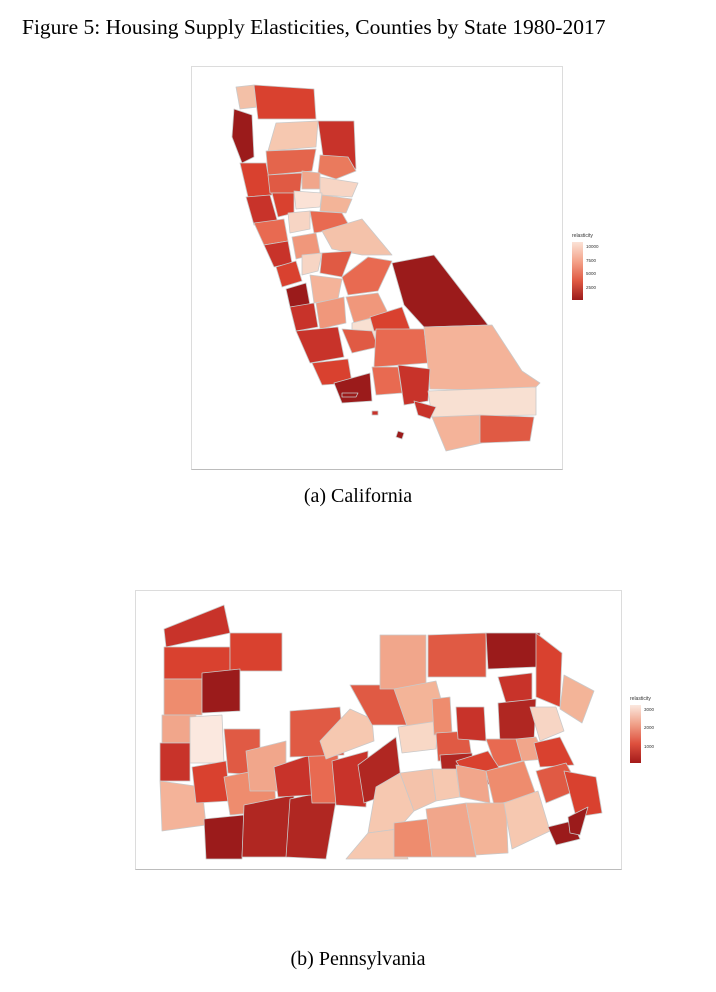  I want to click on legend-tick-label: 5000, so click(591, 273).